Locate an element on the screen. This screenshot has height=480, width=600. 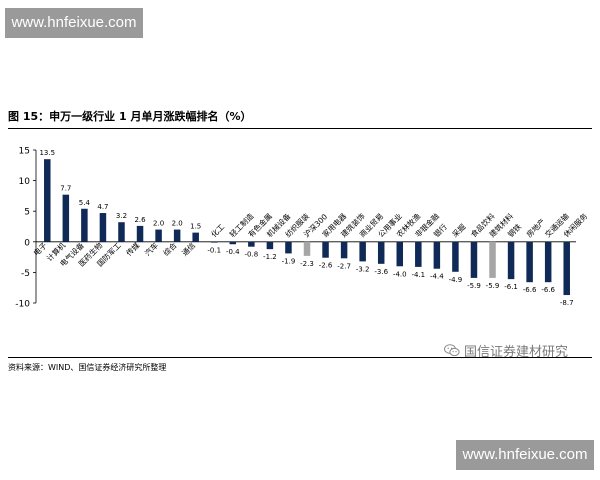
brand-badge: 国信证券建材研究 is located at coordinates (506, 350).